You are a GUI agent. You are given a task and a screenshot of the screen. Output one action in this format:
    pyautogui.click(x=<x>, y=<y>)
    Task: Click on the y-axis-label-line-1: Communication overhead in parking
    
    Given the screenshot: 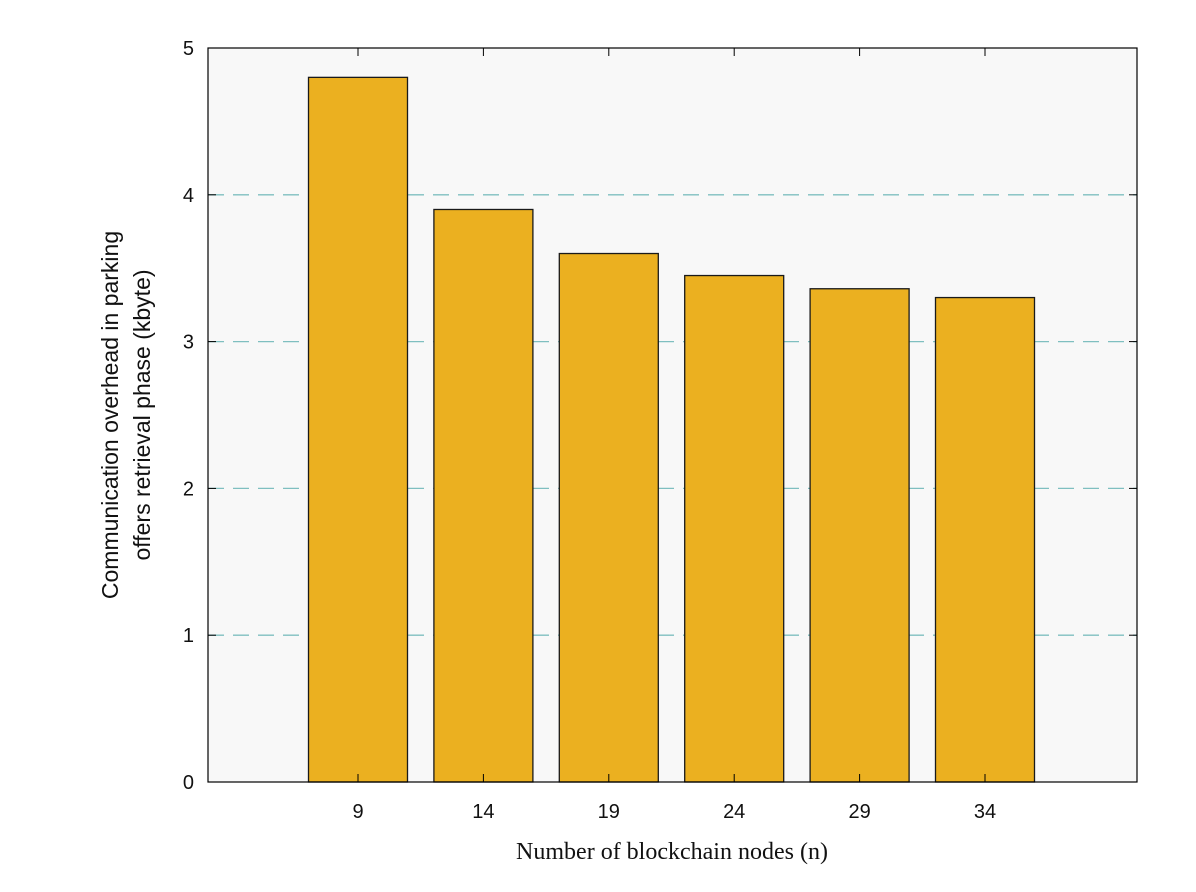 What is the action you would take?
    pyautogui.click(x=110, y=415)
    